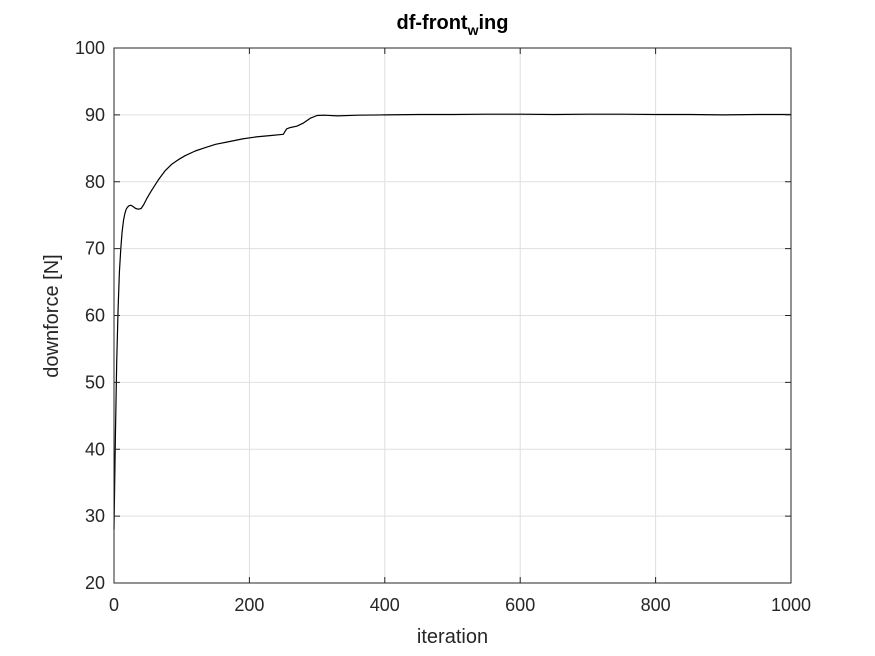 Image resolution: width=875 pixels, height=656 pixels. What do you see at coordinates (90, 48) in the screenshot?
I see `y-tick-label: 100` at bounding box center [90, 48].